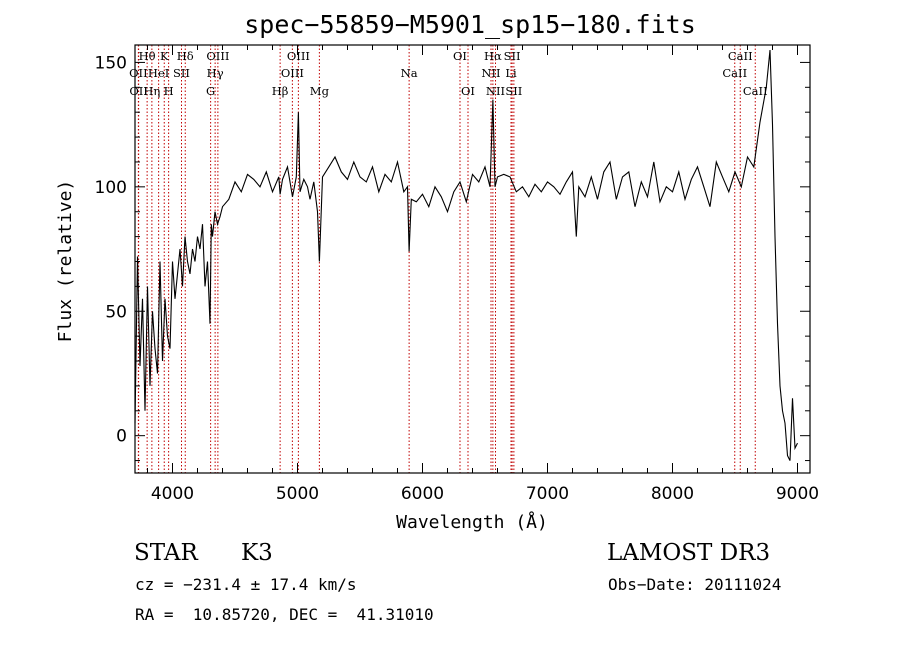  I want to click on chart-title: spec−55859−M5901_sp15−180.fits, so click(470, 24).